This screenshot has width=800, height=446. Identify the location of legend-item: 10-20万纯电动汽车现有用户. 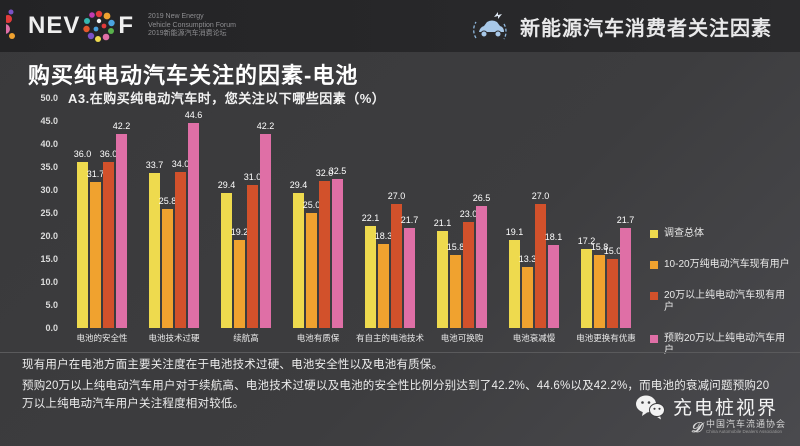
(720, 265).